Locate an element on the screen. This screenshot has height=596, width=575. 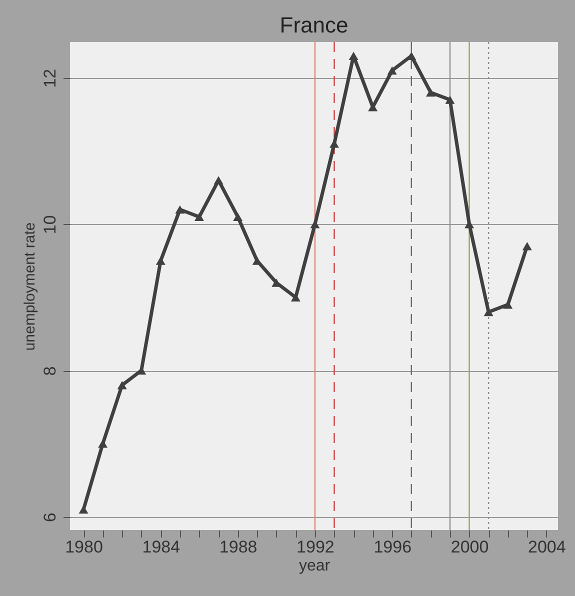
x-tick-label: 1984 is located at coordinates (161, 547).